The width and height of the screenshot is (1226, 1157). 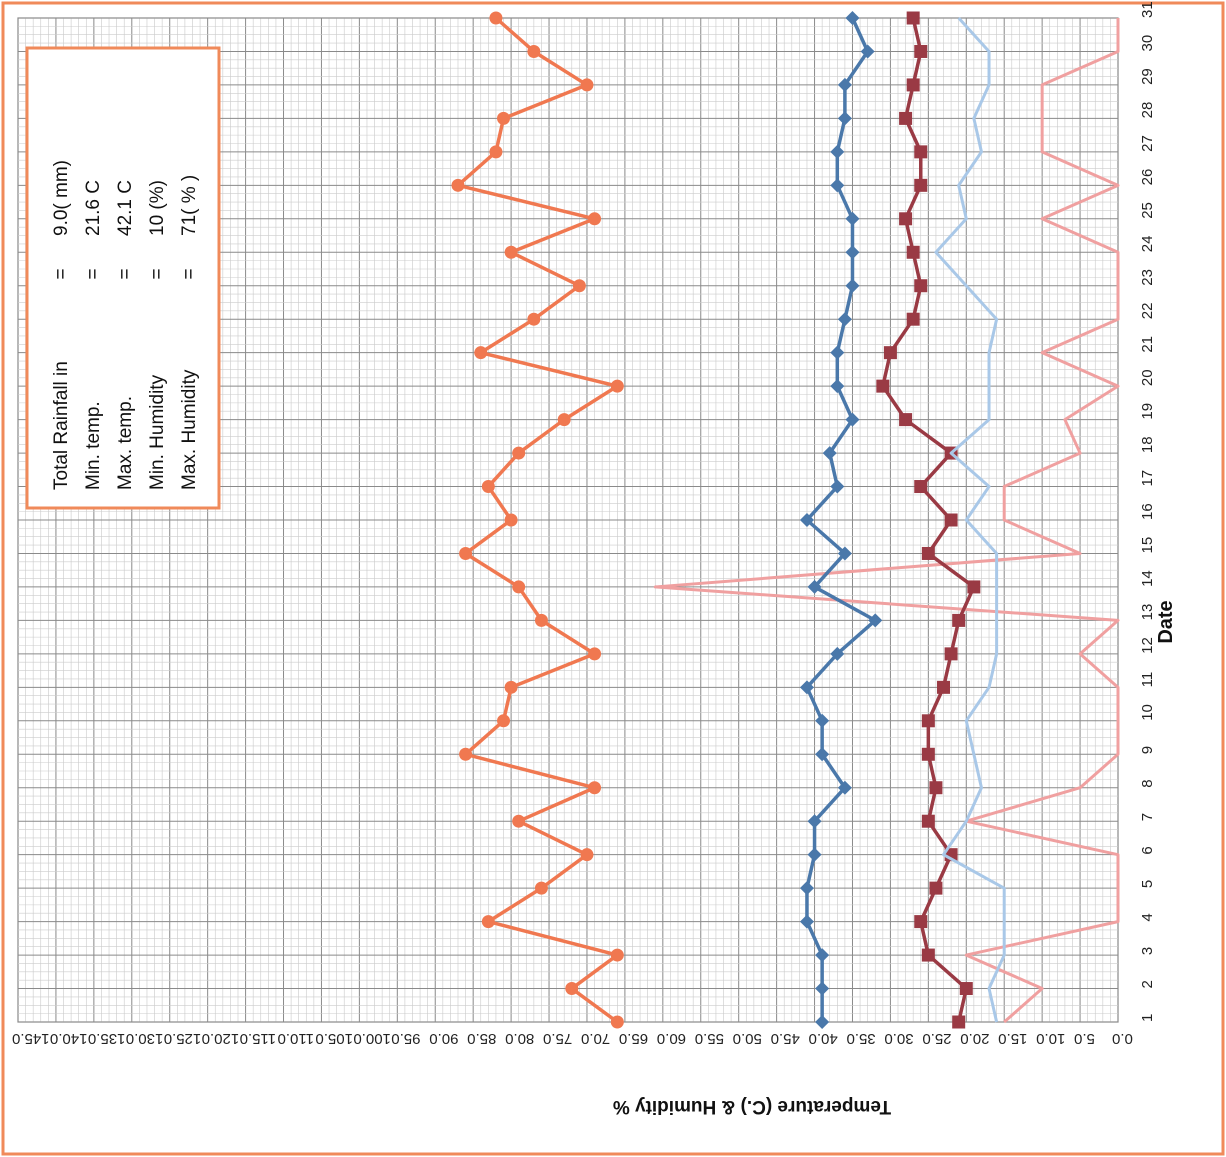 What do you see at coordinates (93, 445) in the screenshot?
I see `legend-label: Min. temp.` at bounding box center [93, 445].